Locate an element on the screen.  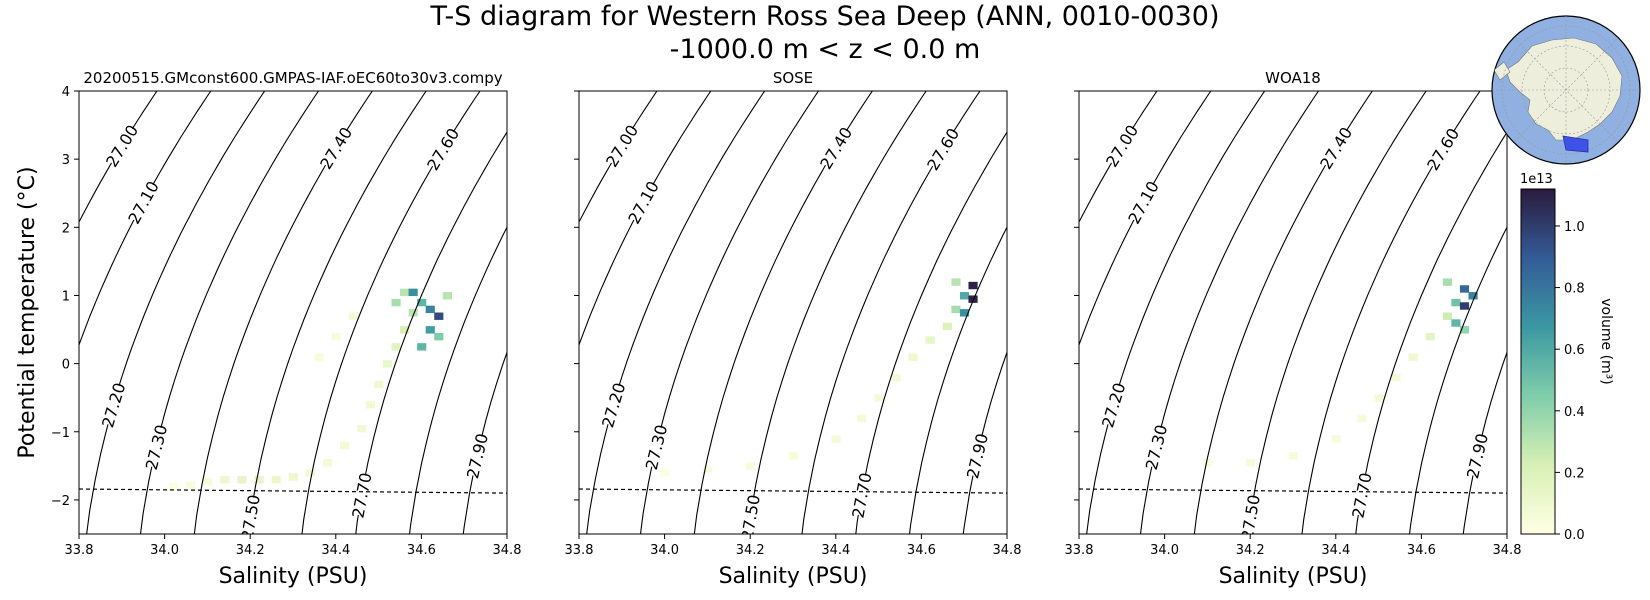
y-tick-label: −1 is located at coordinates (60, 433).